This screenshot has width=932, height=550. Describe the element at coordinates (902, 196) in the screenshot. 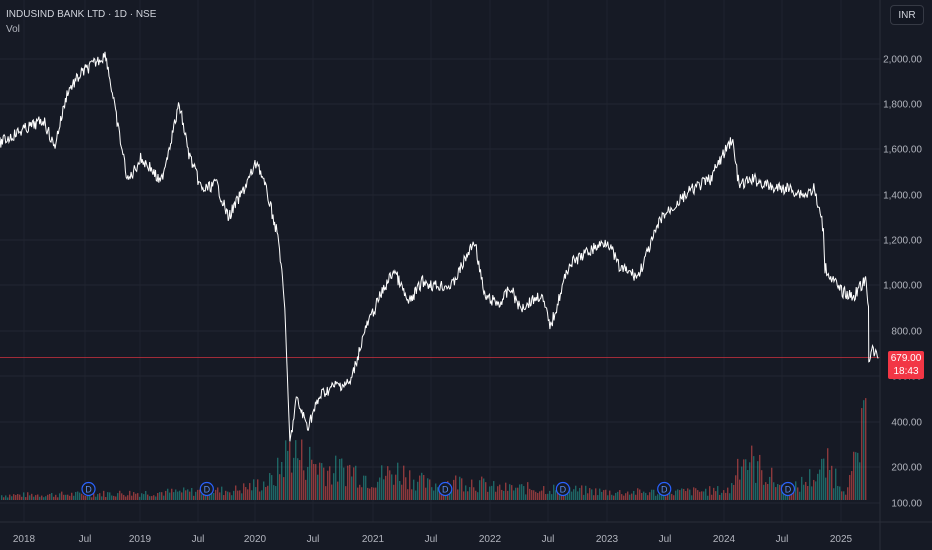

I see `y-tick-label: 1,400.00` at that location.